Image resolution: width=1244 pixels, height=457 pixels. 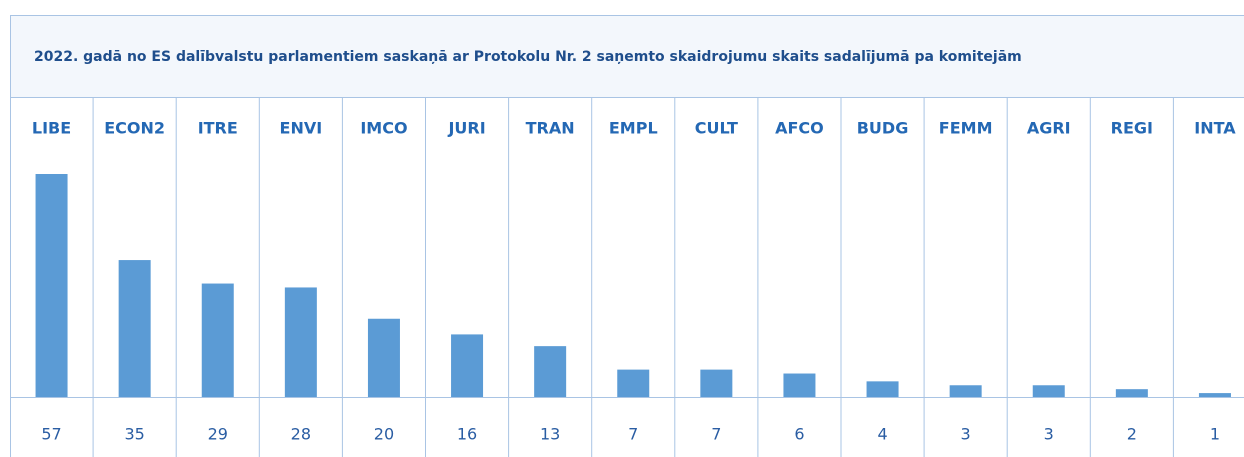 I want to click on value-label: 1, so click(x=1215, y=434).